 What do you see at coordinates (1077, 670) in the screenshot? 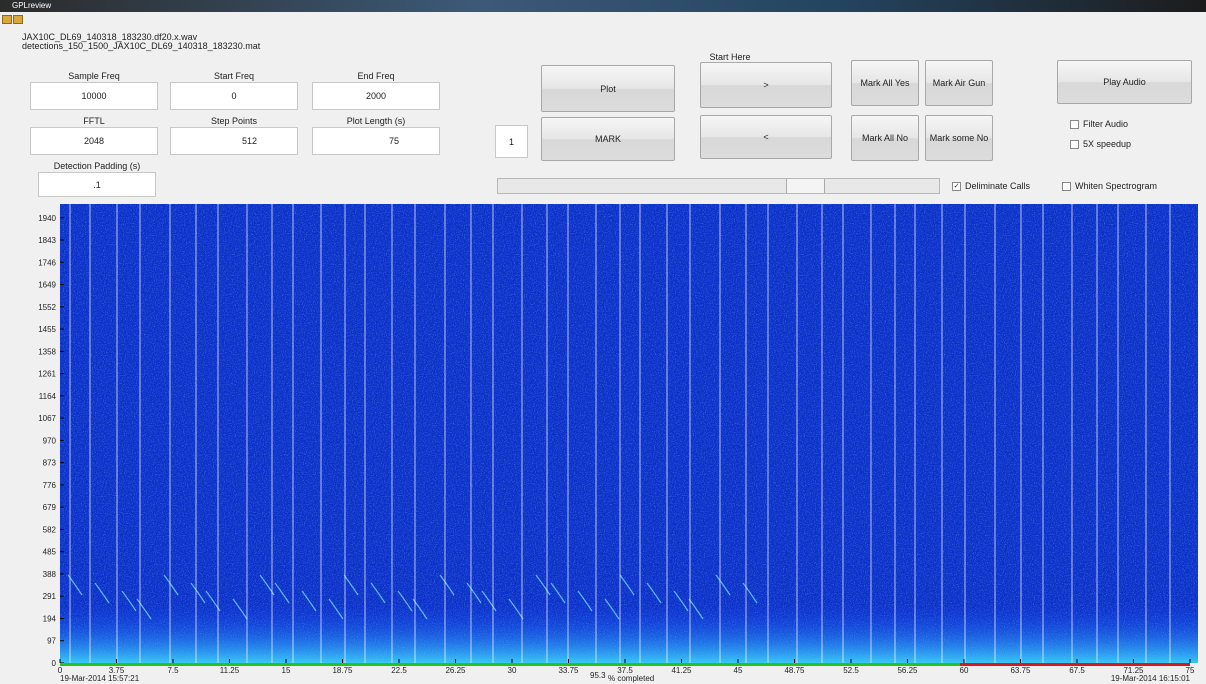
I see `x-tick-label: 67.5` at bounding box center [1077, 670].